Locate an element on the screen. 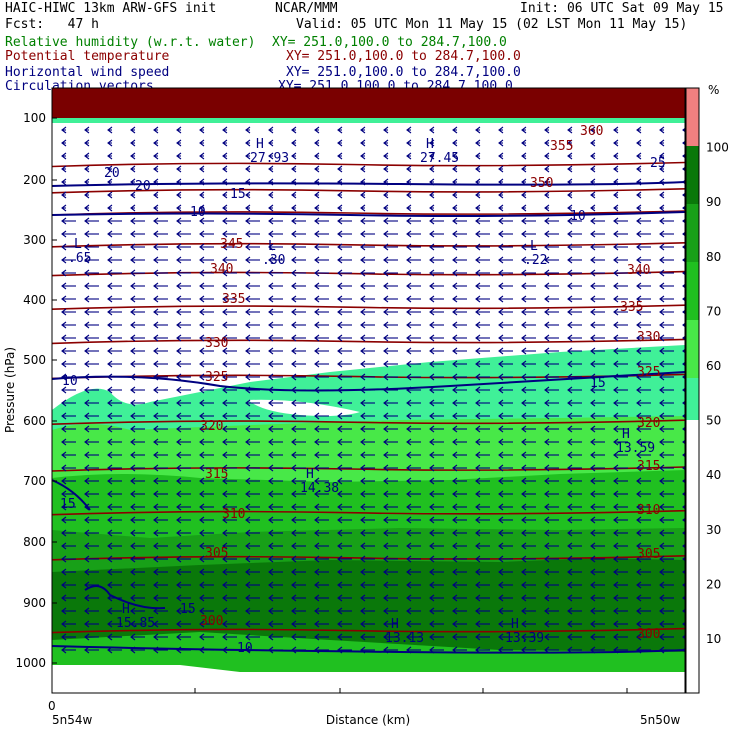 Image resolution: width=740 pixels, height=740 pixels. colorbar-low is located at coordinates (692, 556).